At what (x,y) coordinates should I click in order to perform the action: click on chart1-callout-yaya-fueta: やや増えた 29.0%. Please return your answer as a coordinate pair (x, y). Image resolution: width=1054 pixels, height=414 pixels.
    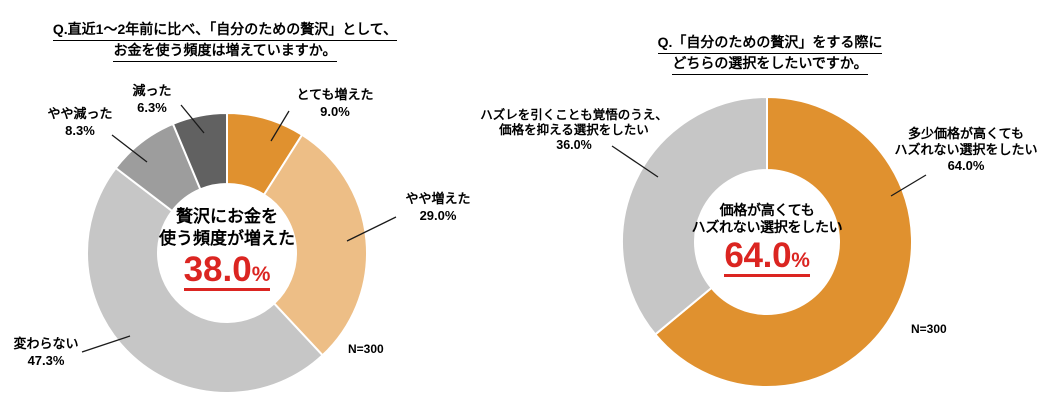
    Looking at the image, I should click on (438, 207).